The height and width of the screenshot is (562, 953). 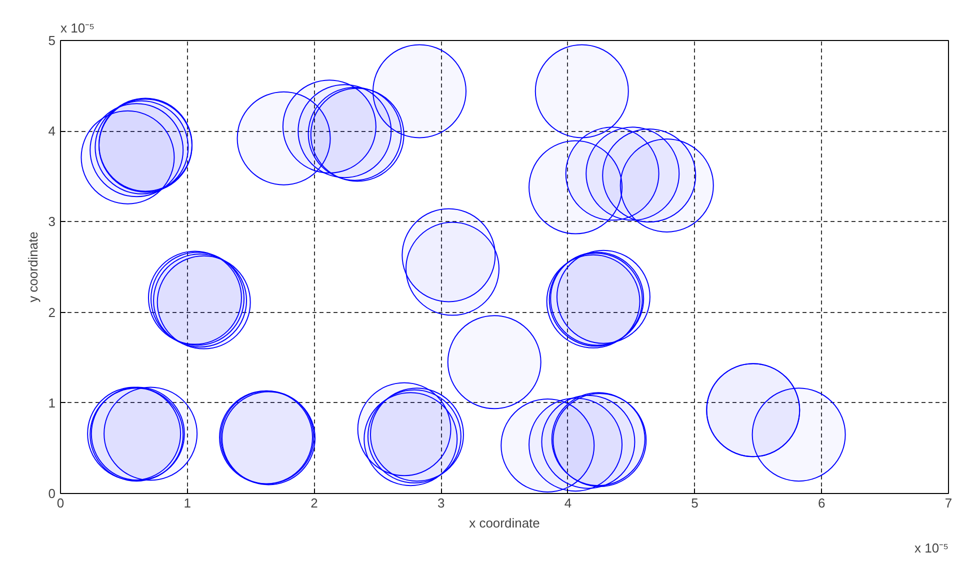 What do you see at coordinates (948, 503) in the screenshot?
I see `x-tick-label: 7` at bounding box center [948, 503].